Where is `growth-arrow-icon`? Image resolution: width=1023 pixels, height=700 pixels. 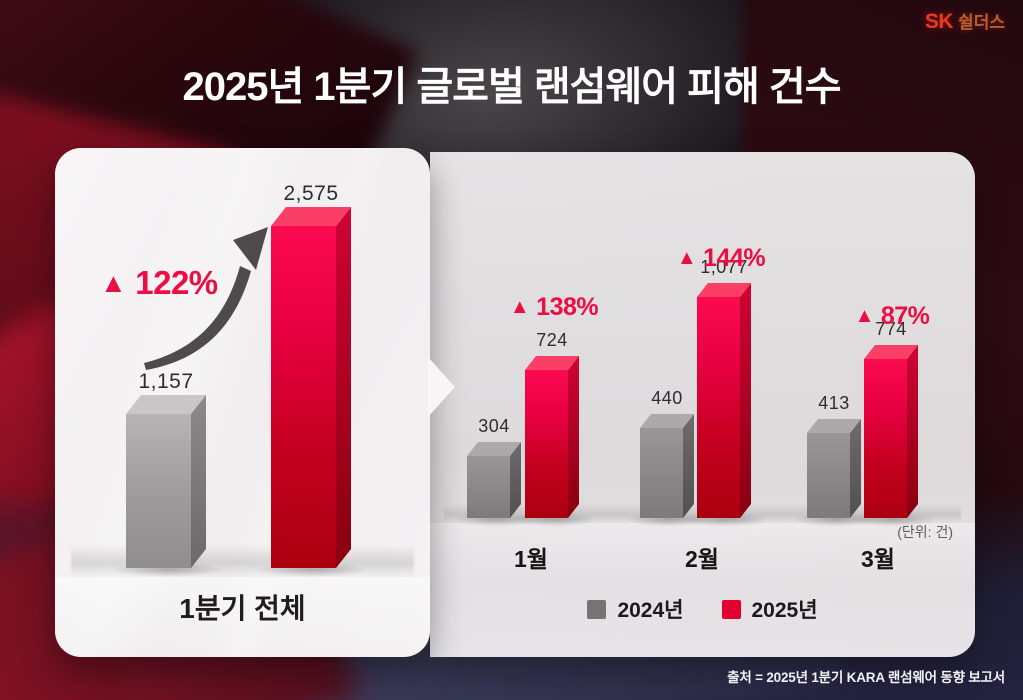
growth-arrow-icon is located at coordinates (206, 298).